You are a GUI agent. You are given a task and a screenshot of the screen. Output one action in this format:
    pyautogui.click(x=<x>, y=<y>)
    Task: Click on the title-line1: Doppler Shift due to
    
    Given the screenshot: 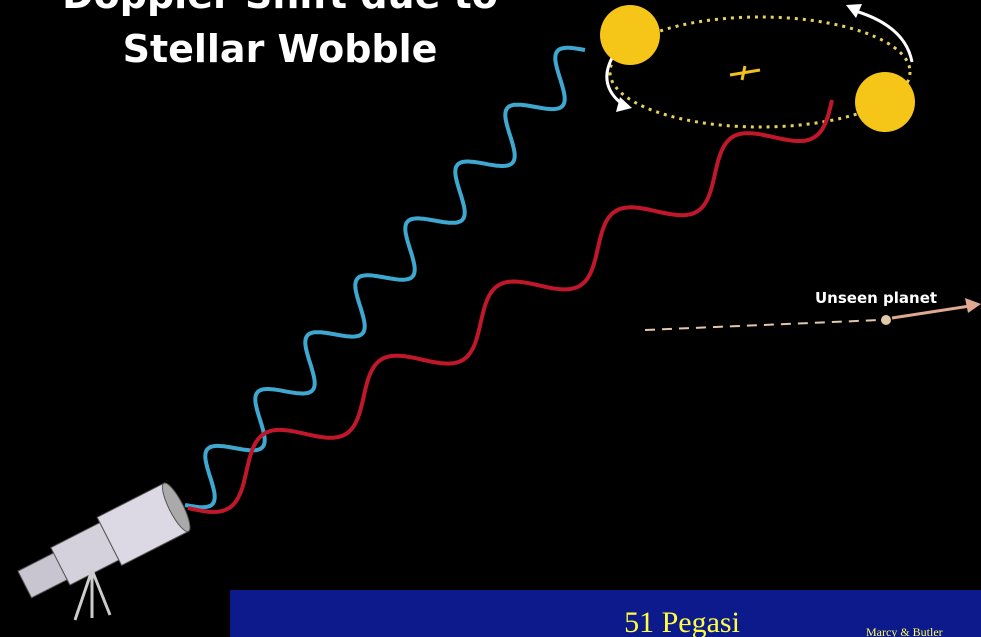 What is the action you would take?
    pyautogui.click(x=280, y=8)
    